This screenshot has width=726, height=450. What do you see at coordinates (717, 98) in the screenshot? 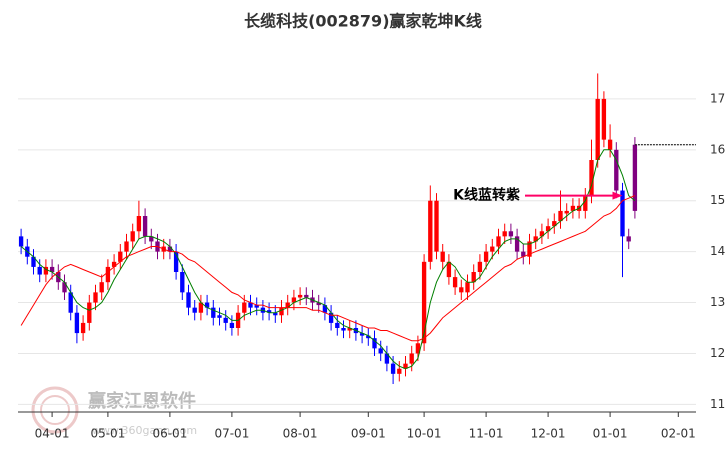
I see `y-tick-label: 17` at bounding box center [717, 98].